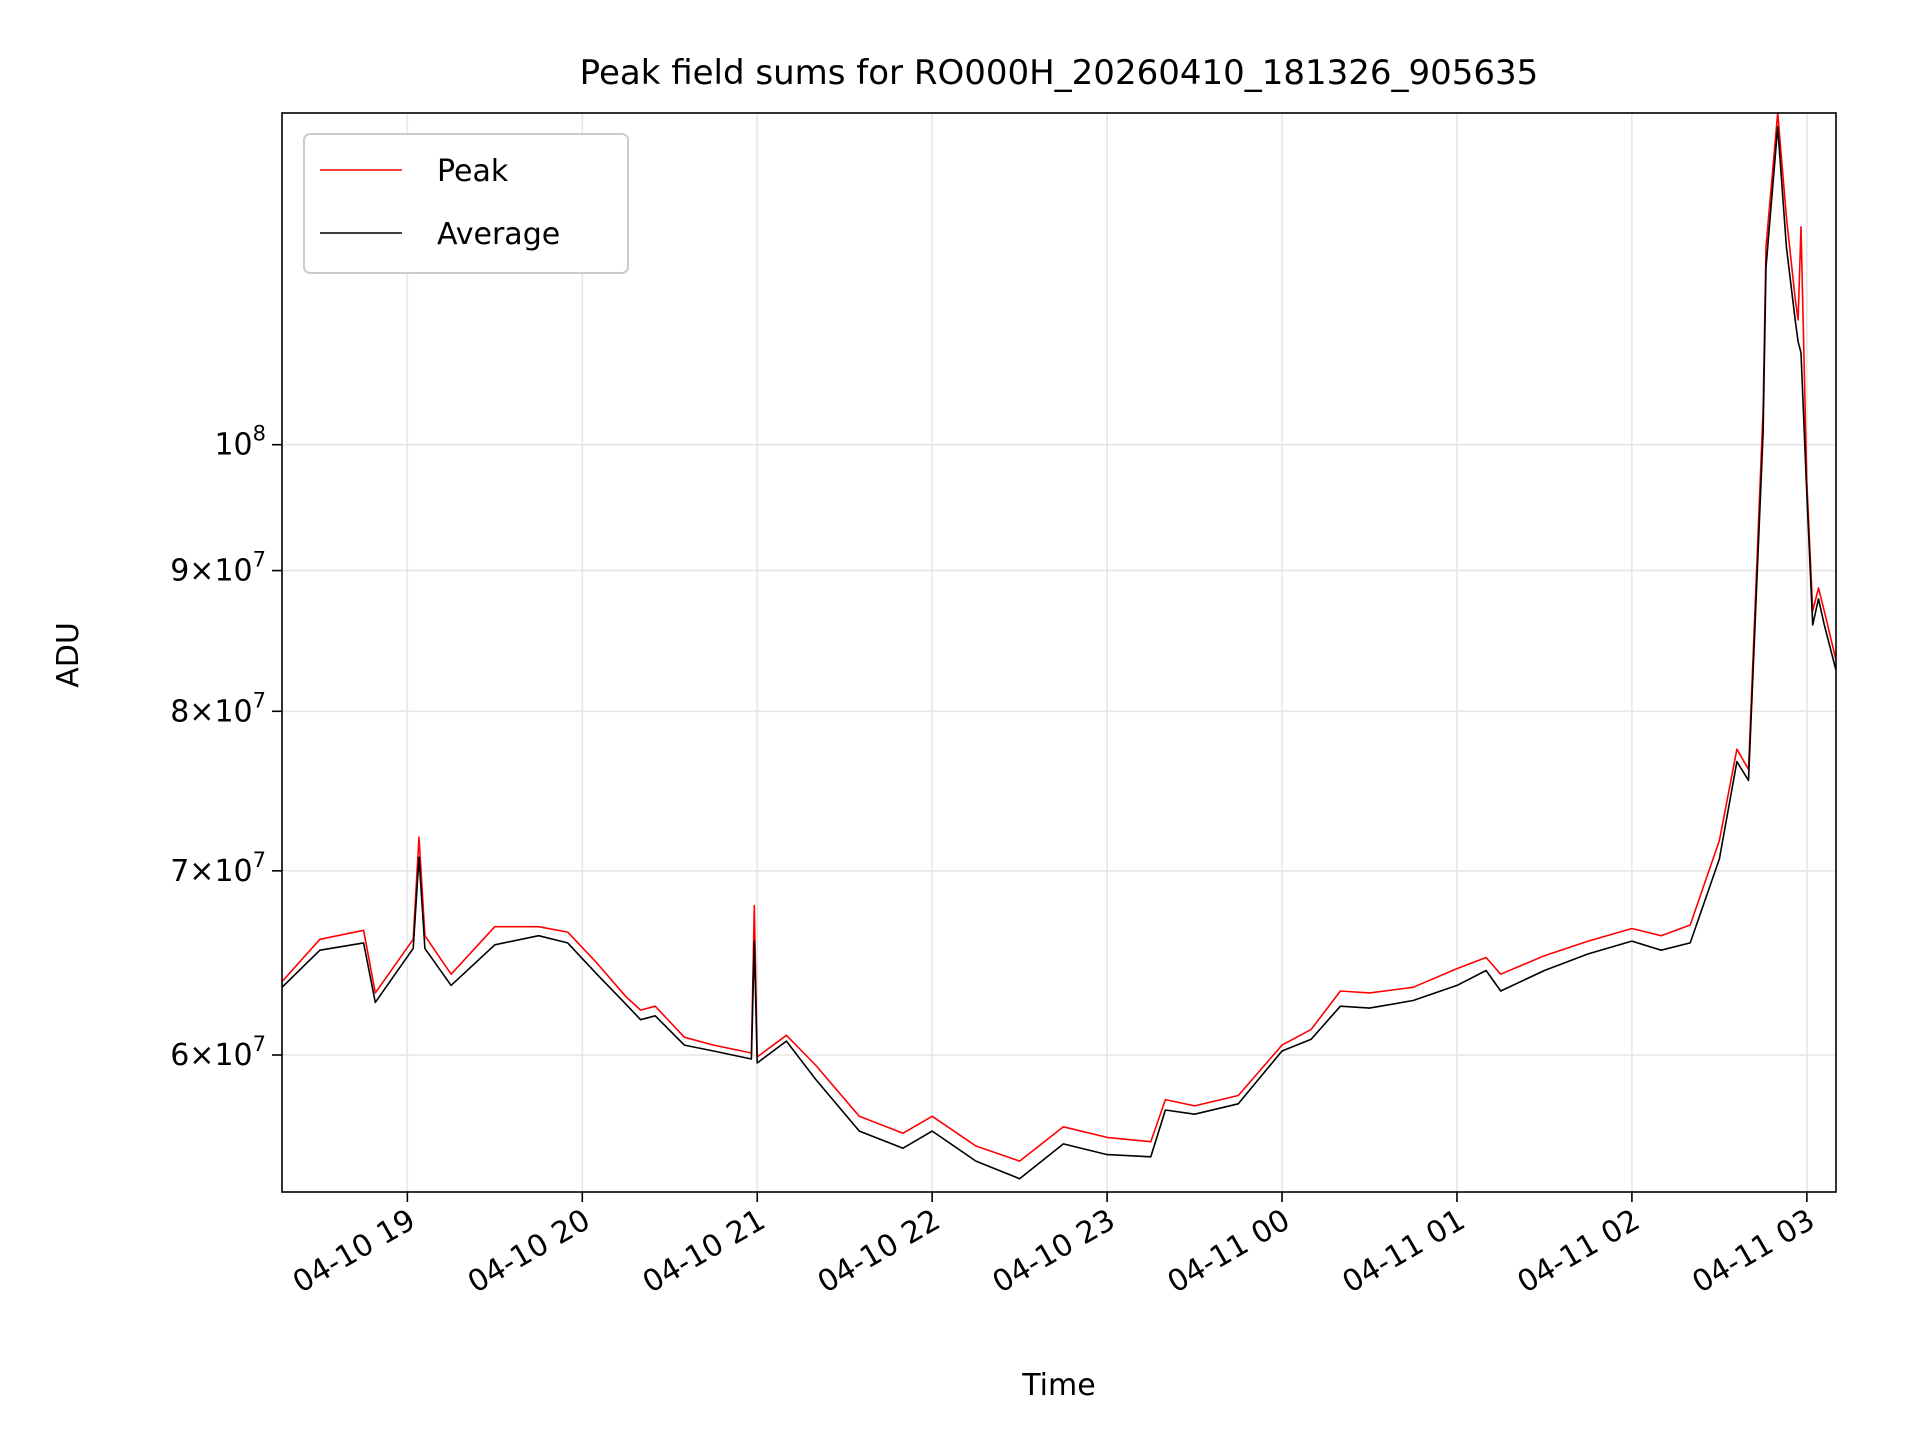 The width and height of the screenshot is (1920, 1440). What do you see at coordinates (473, 171) in the screenshot?
I see `legend-peak-label: Peak` at bounding box center [473, 171].